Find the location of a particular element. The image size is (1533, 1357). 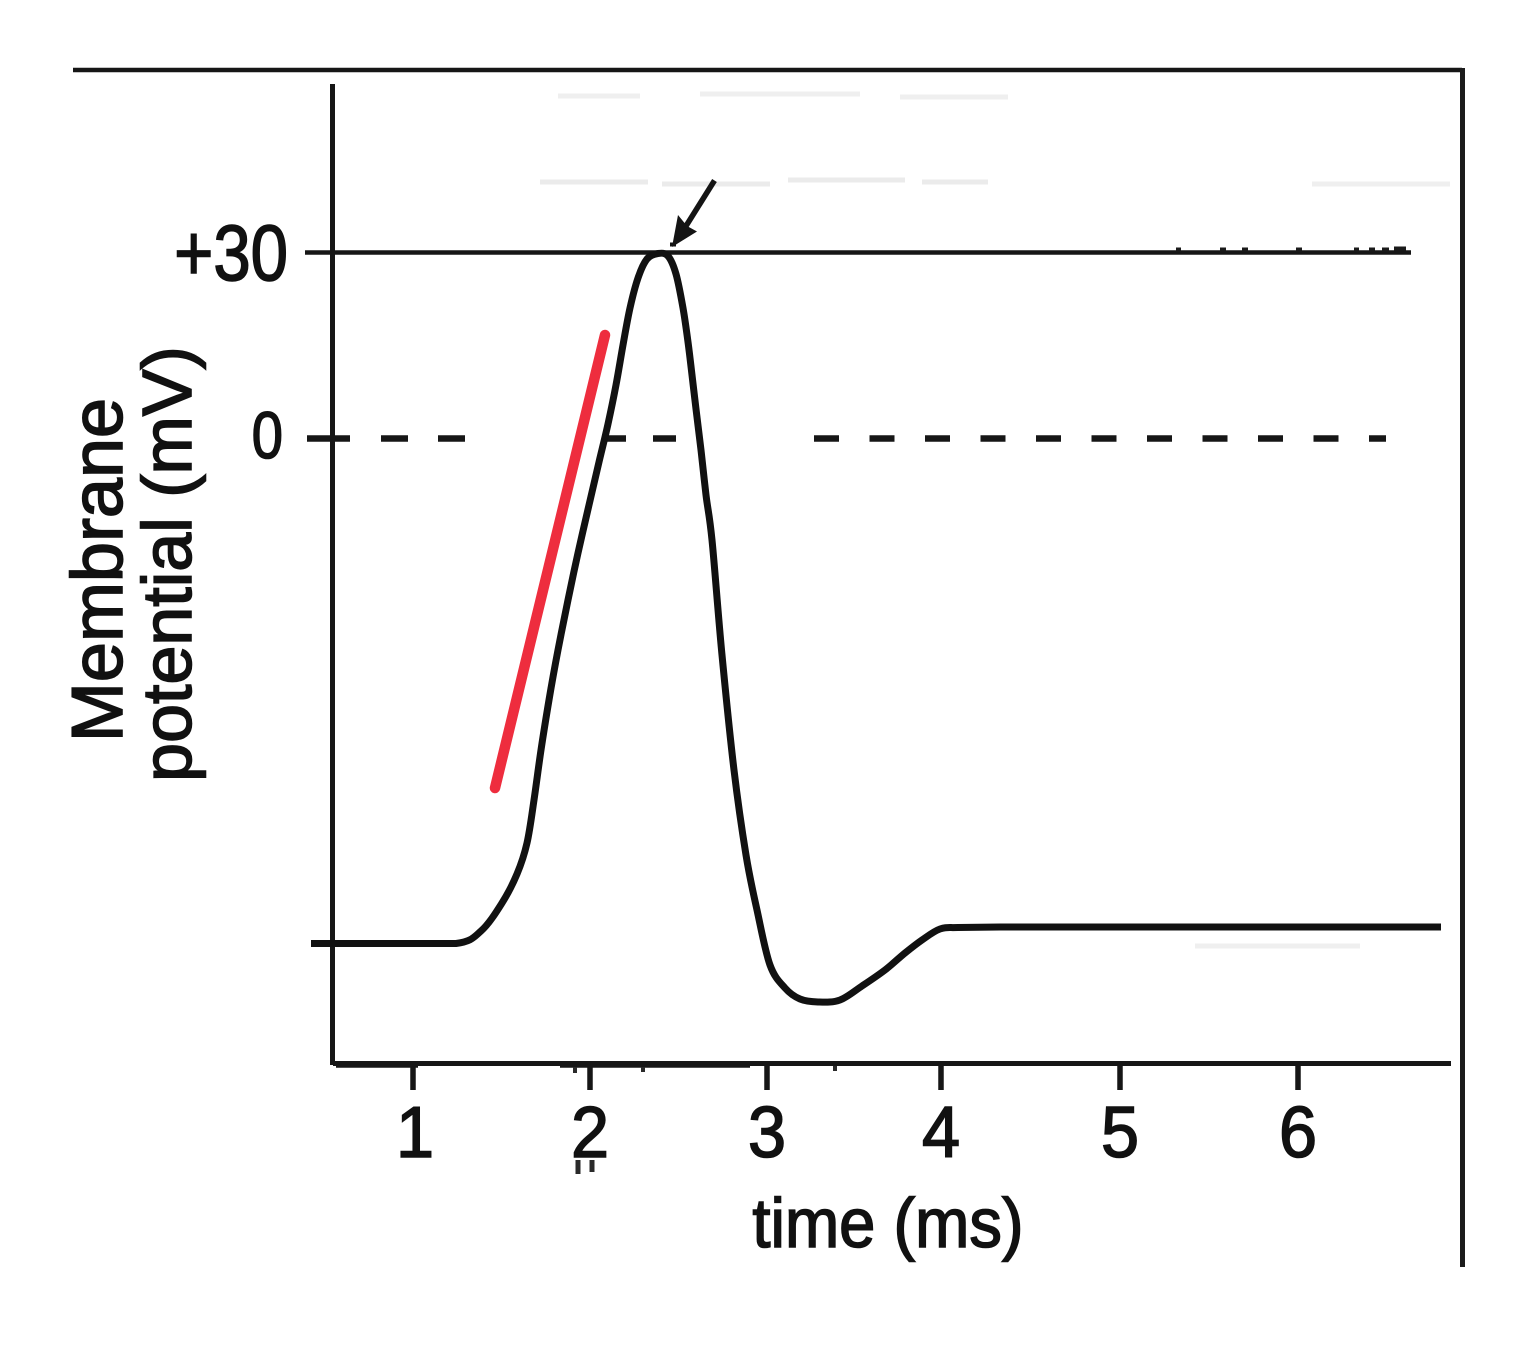

svg-text: 0 is located at coordinates (267, 435).